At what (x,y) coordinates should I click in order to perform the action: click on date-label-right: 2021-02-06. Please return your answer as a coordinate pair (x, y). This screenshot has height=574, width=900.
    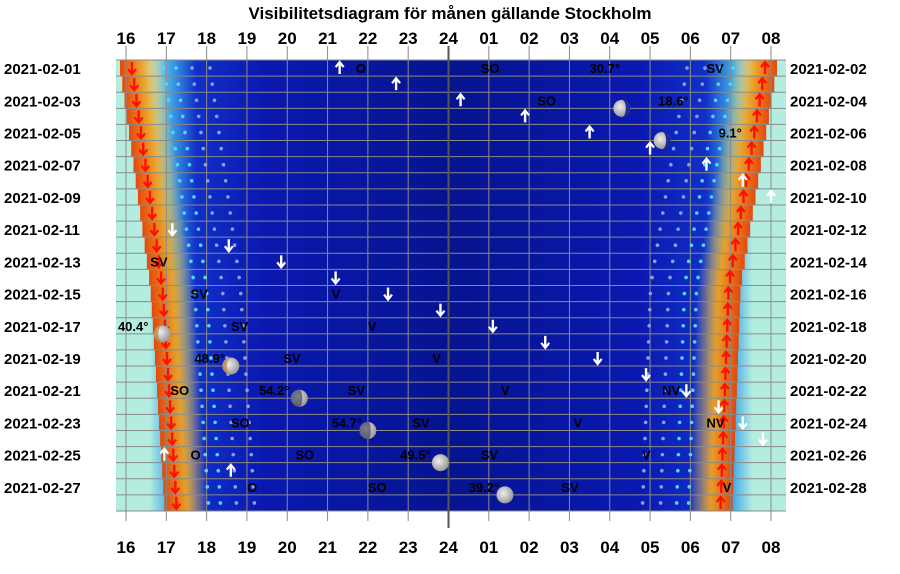
    Looking at the image, I should click on (828, 133).